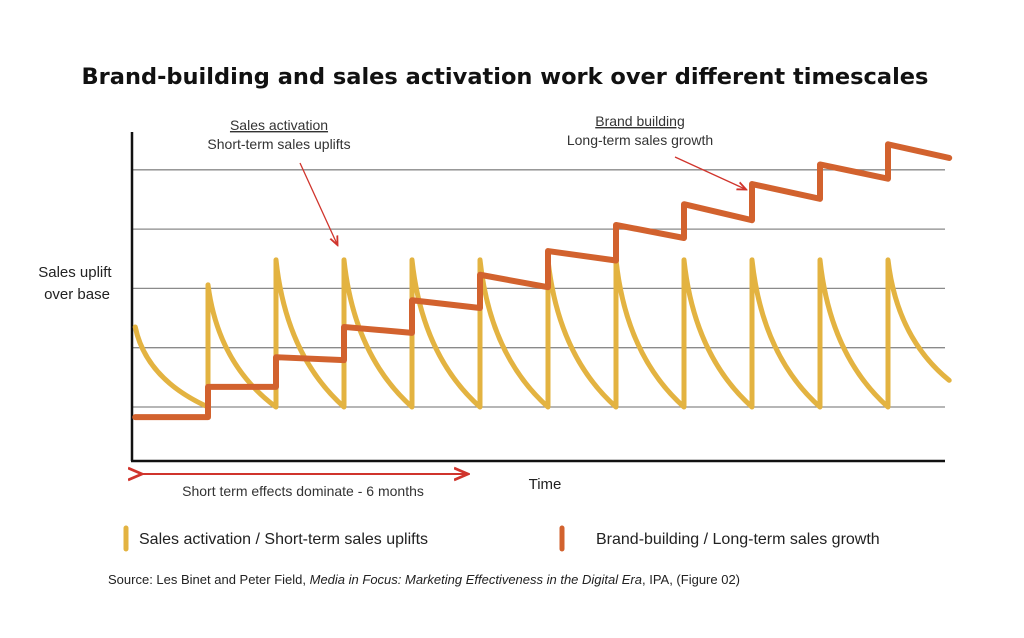  I want to click on legend-label-brand-building: Brand-building / Long-term sales growth, so click(738, 539).